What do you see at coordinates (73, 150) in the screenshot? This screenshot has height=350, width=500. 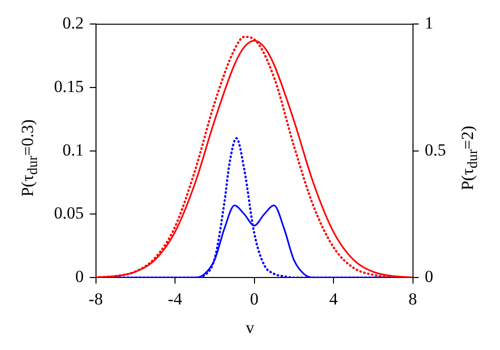 I see `y-tick-label: 0.1` at bounding box center [73, 150].